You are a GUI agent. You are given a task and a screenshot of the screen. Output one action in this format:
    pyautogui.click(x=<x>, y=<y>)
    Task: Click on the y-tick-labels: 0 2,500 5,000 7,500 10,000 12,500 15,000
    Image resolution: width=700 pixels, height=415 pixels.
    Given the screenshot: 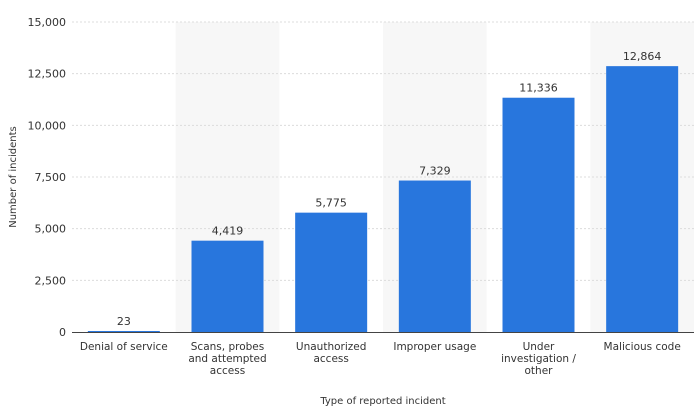 What is the action you would take?
    pyautogui.click(x=47, y=177)
    